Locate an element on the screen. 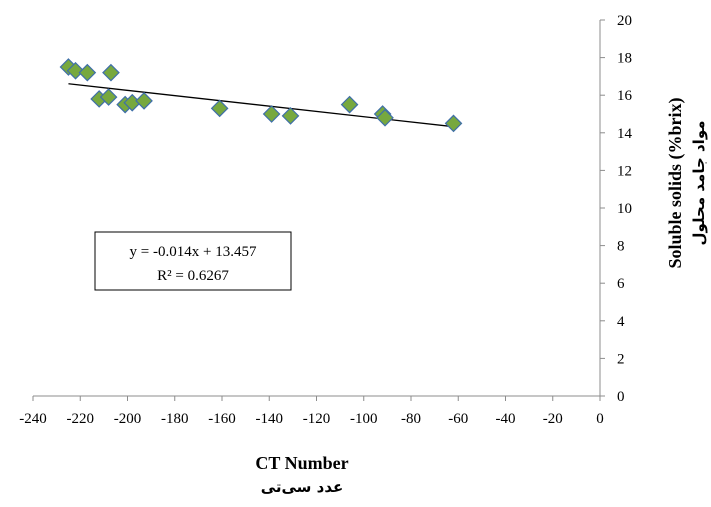 This screenshot has width=711, height=507. x-tick-label: -60 is located at coordinates (458, 419).